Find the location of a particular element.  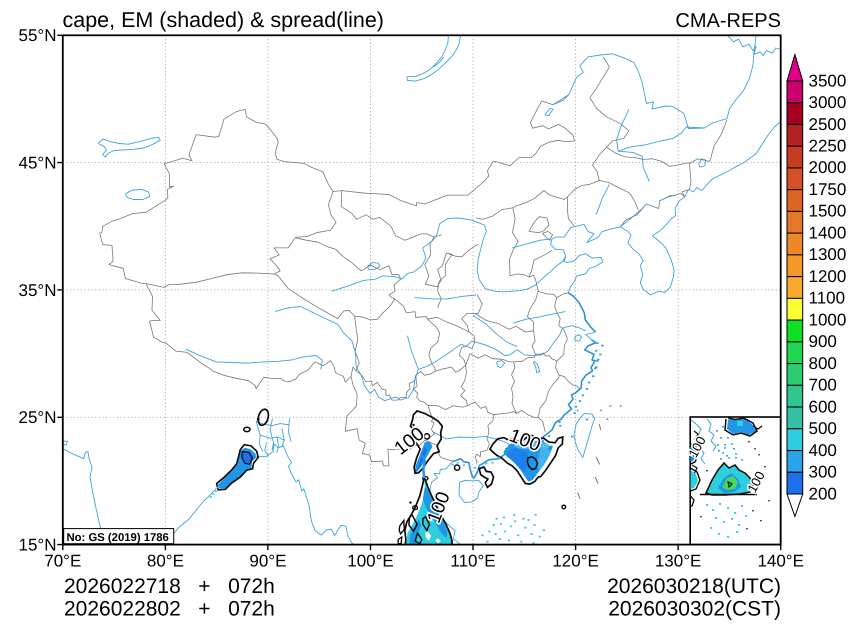

svg-text: 2026030302(CST) is located at coordinates (694, 609).